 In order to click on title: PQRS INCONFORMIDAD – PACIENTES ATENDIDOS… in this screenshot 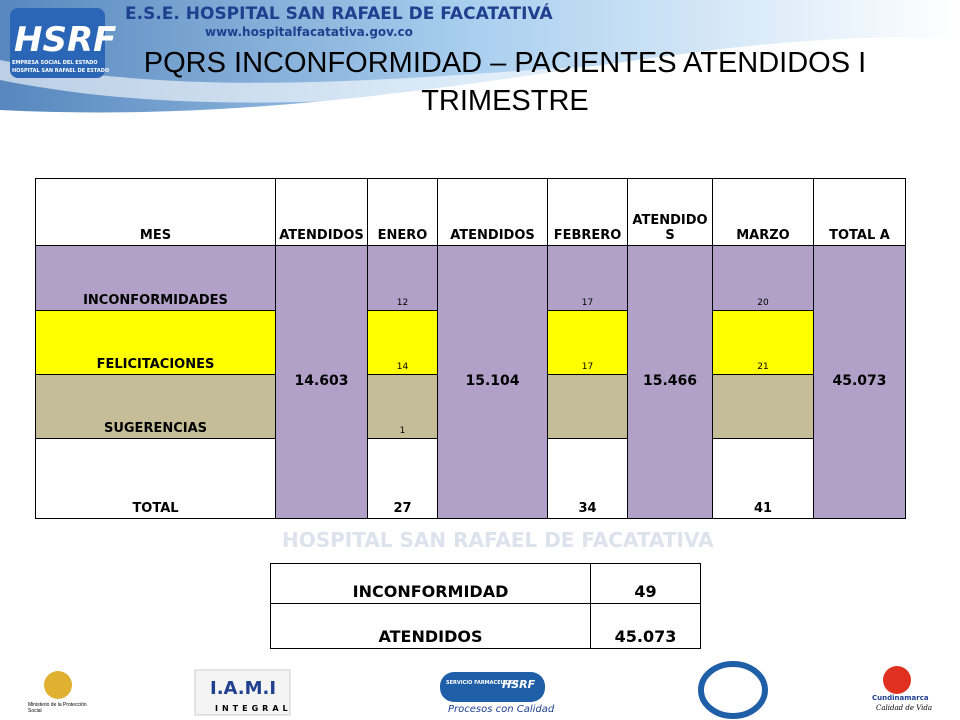, I will do `click(505, 82)`.